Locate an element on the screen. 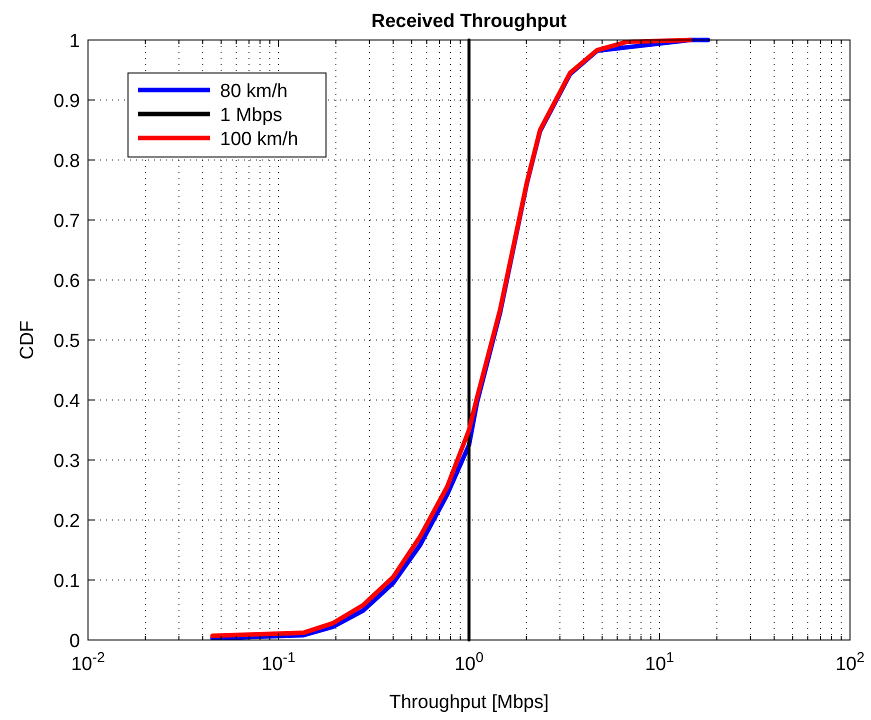 The height and width of the screenshot is (720, 871). x-tick-label: 10$^{1}$ is located at coordinates (659, 662).